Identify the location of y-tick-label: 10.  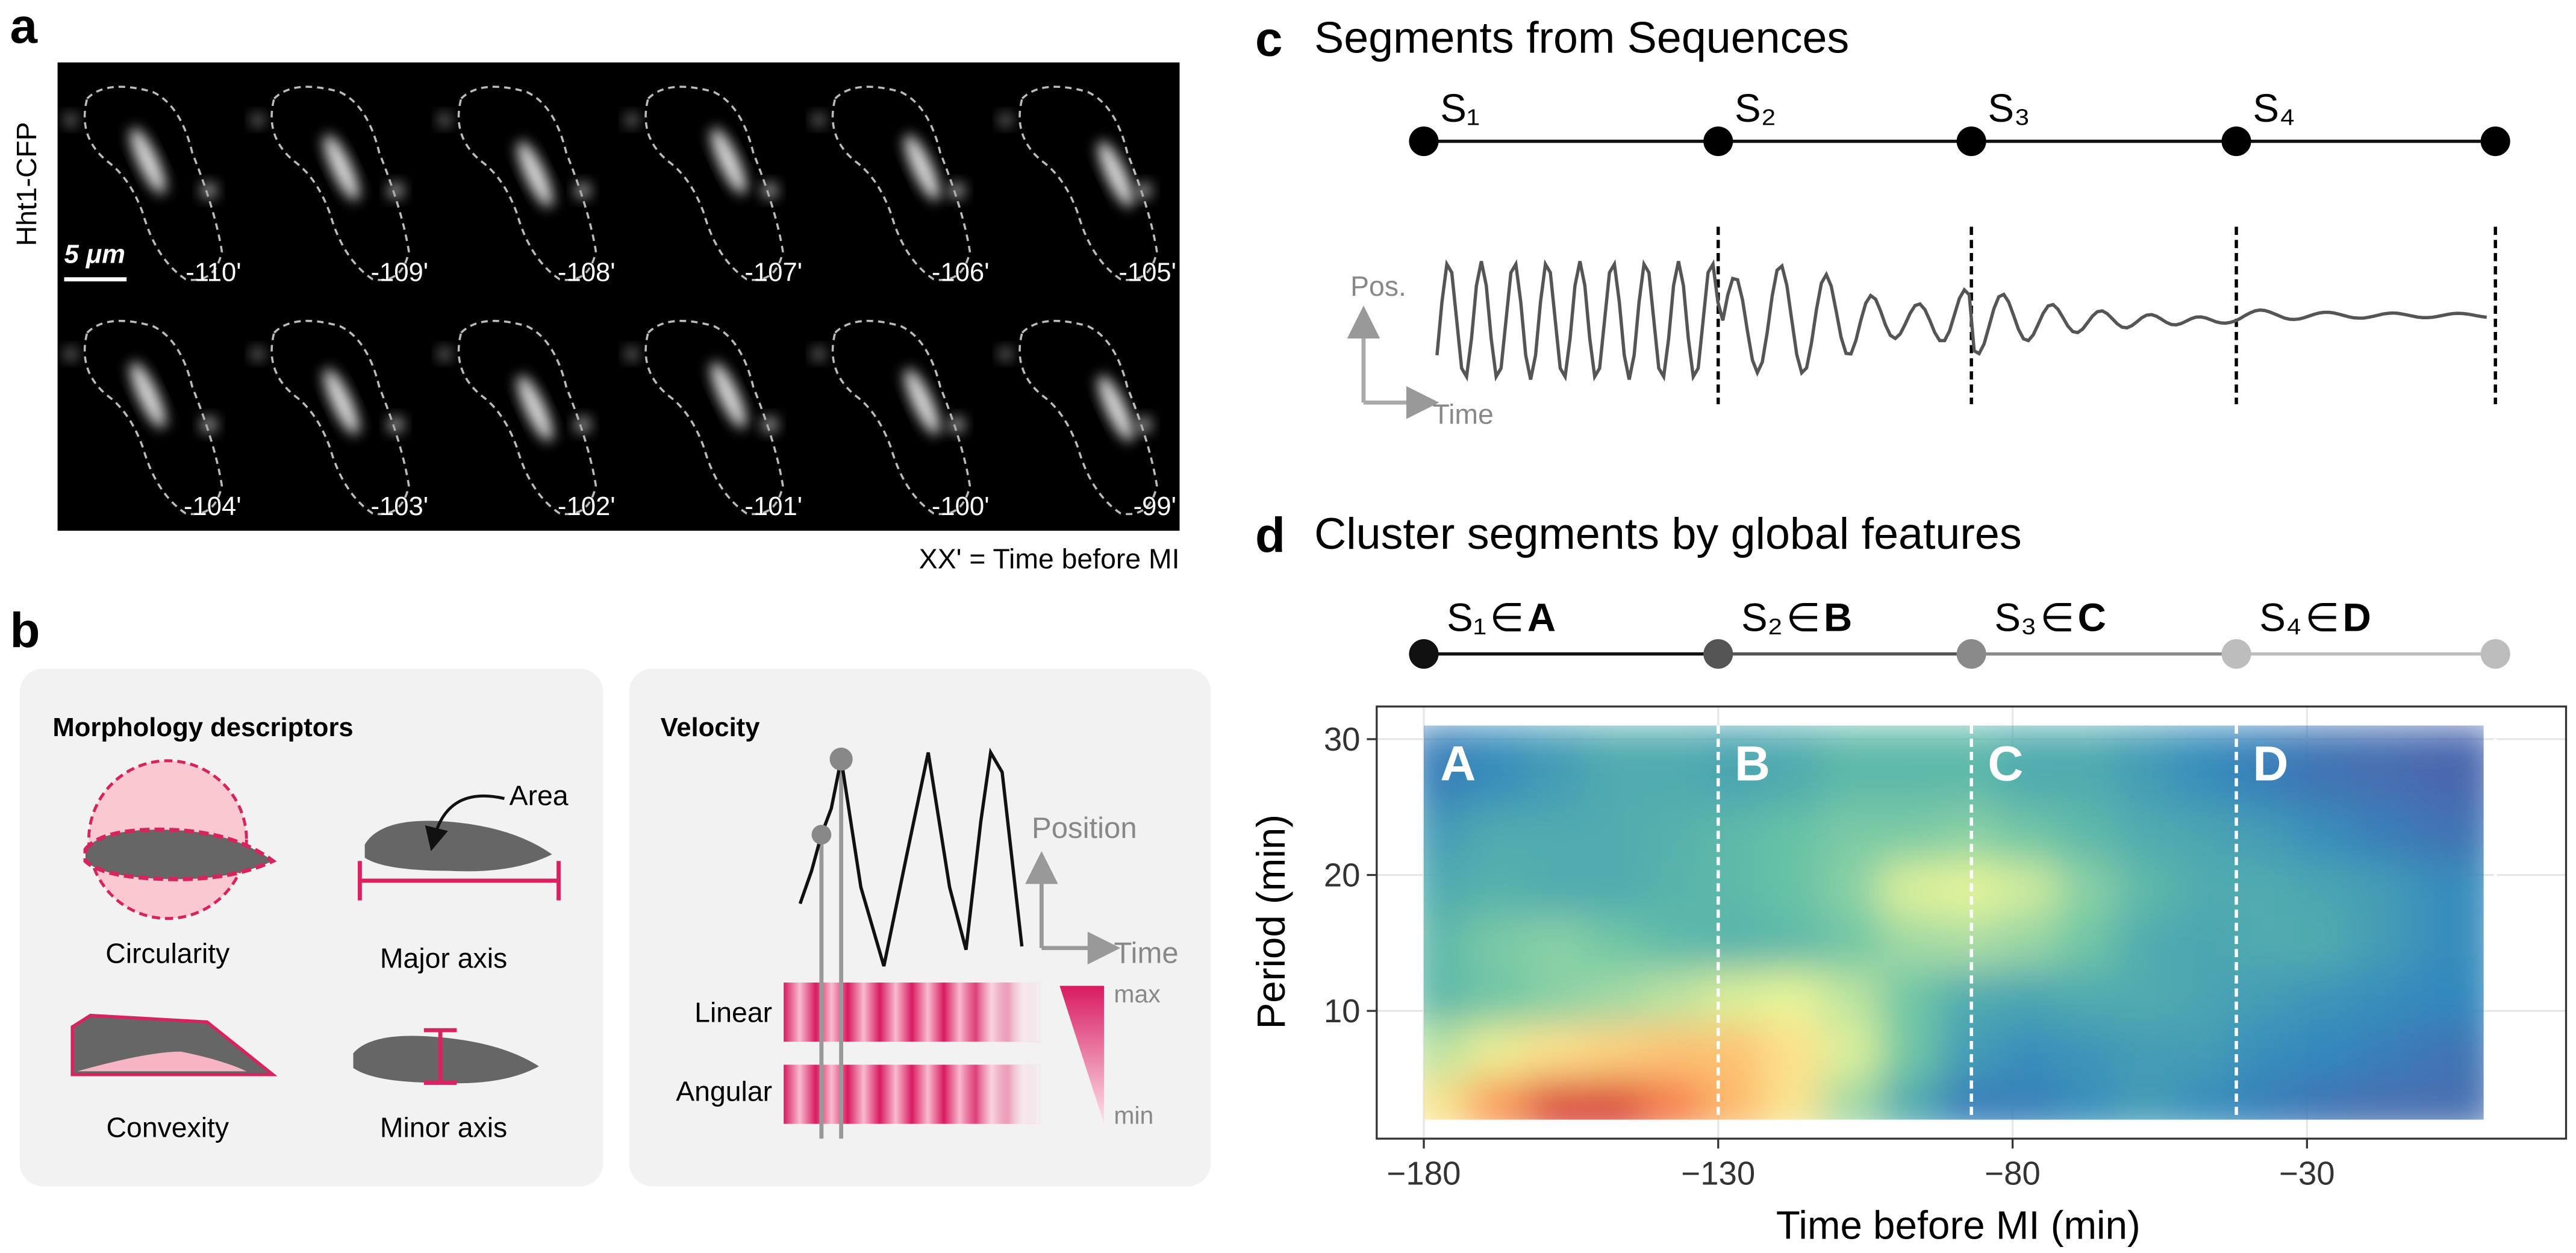
(1342, 1011).